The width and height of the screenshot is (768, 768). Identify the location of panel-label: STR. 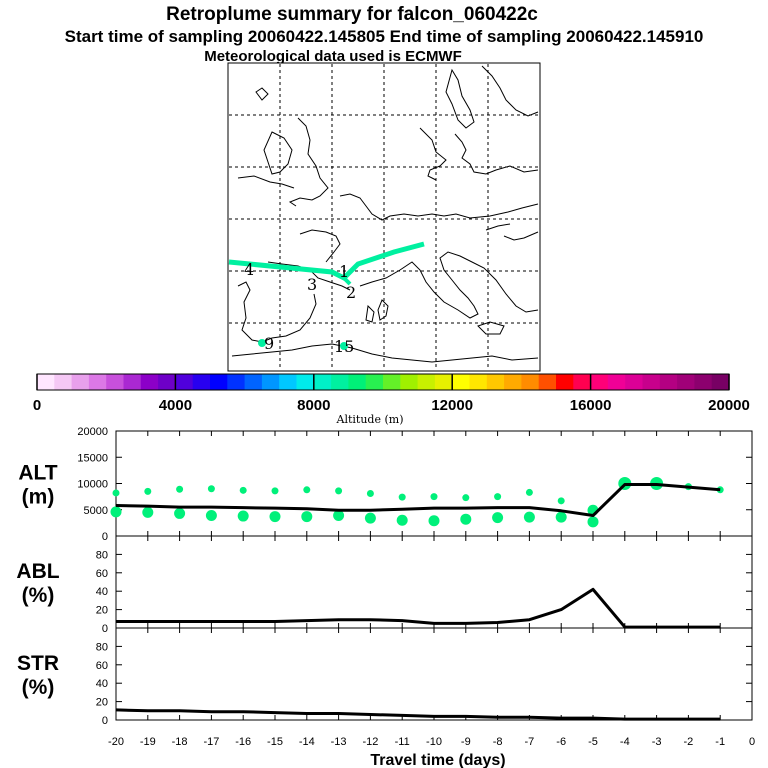
(38, 663).